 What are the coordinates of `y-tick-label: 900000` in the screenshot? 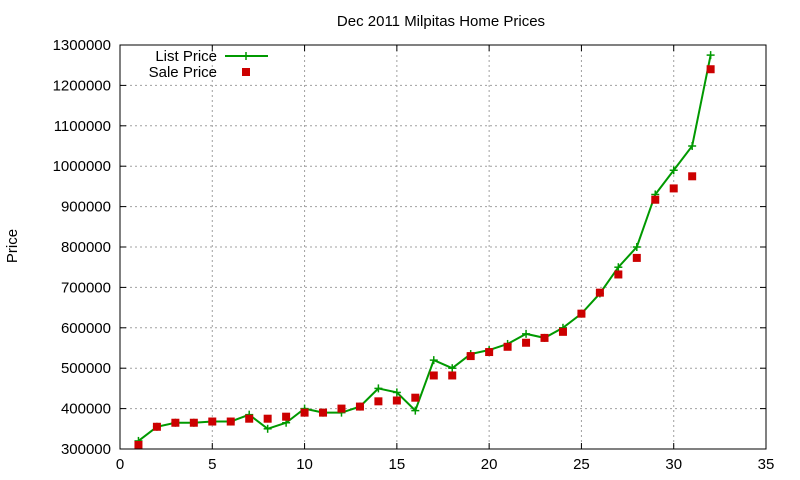 It's located at (86, 207).